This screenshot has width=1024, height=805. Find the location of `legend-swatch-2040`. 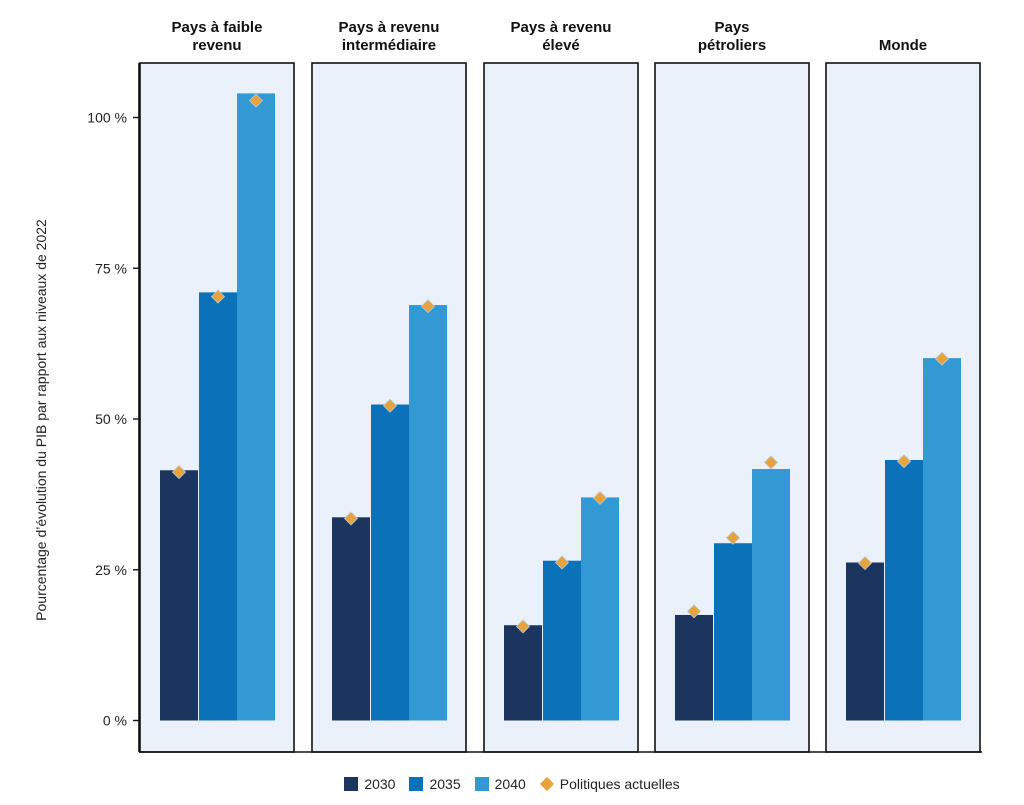

legend-swatch-2040 is located at coordinates (481, 784).